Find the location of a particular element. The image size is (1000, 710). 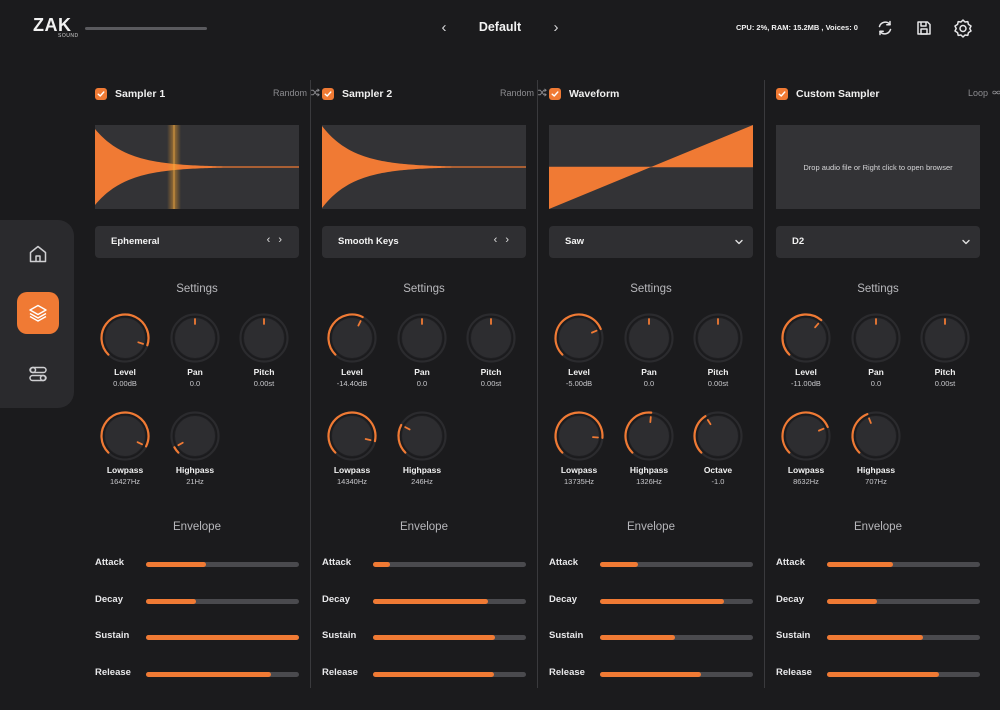

home-icon is located at coordinates (38, 254).